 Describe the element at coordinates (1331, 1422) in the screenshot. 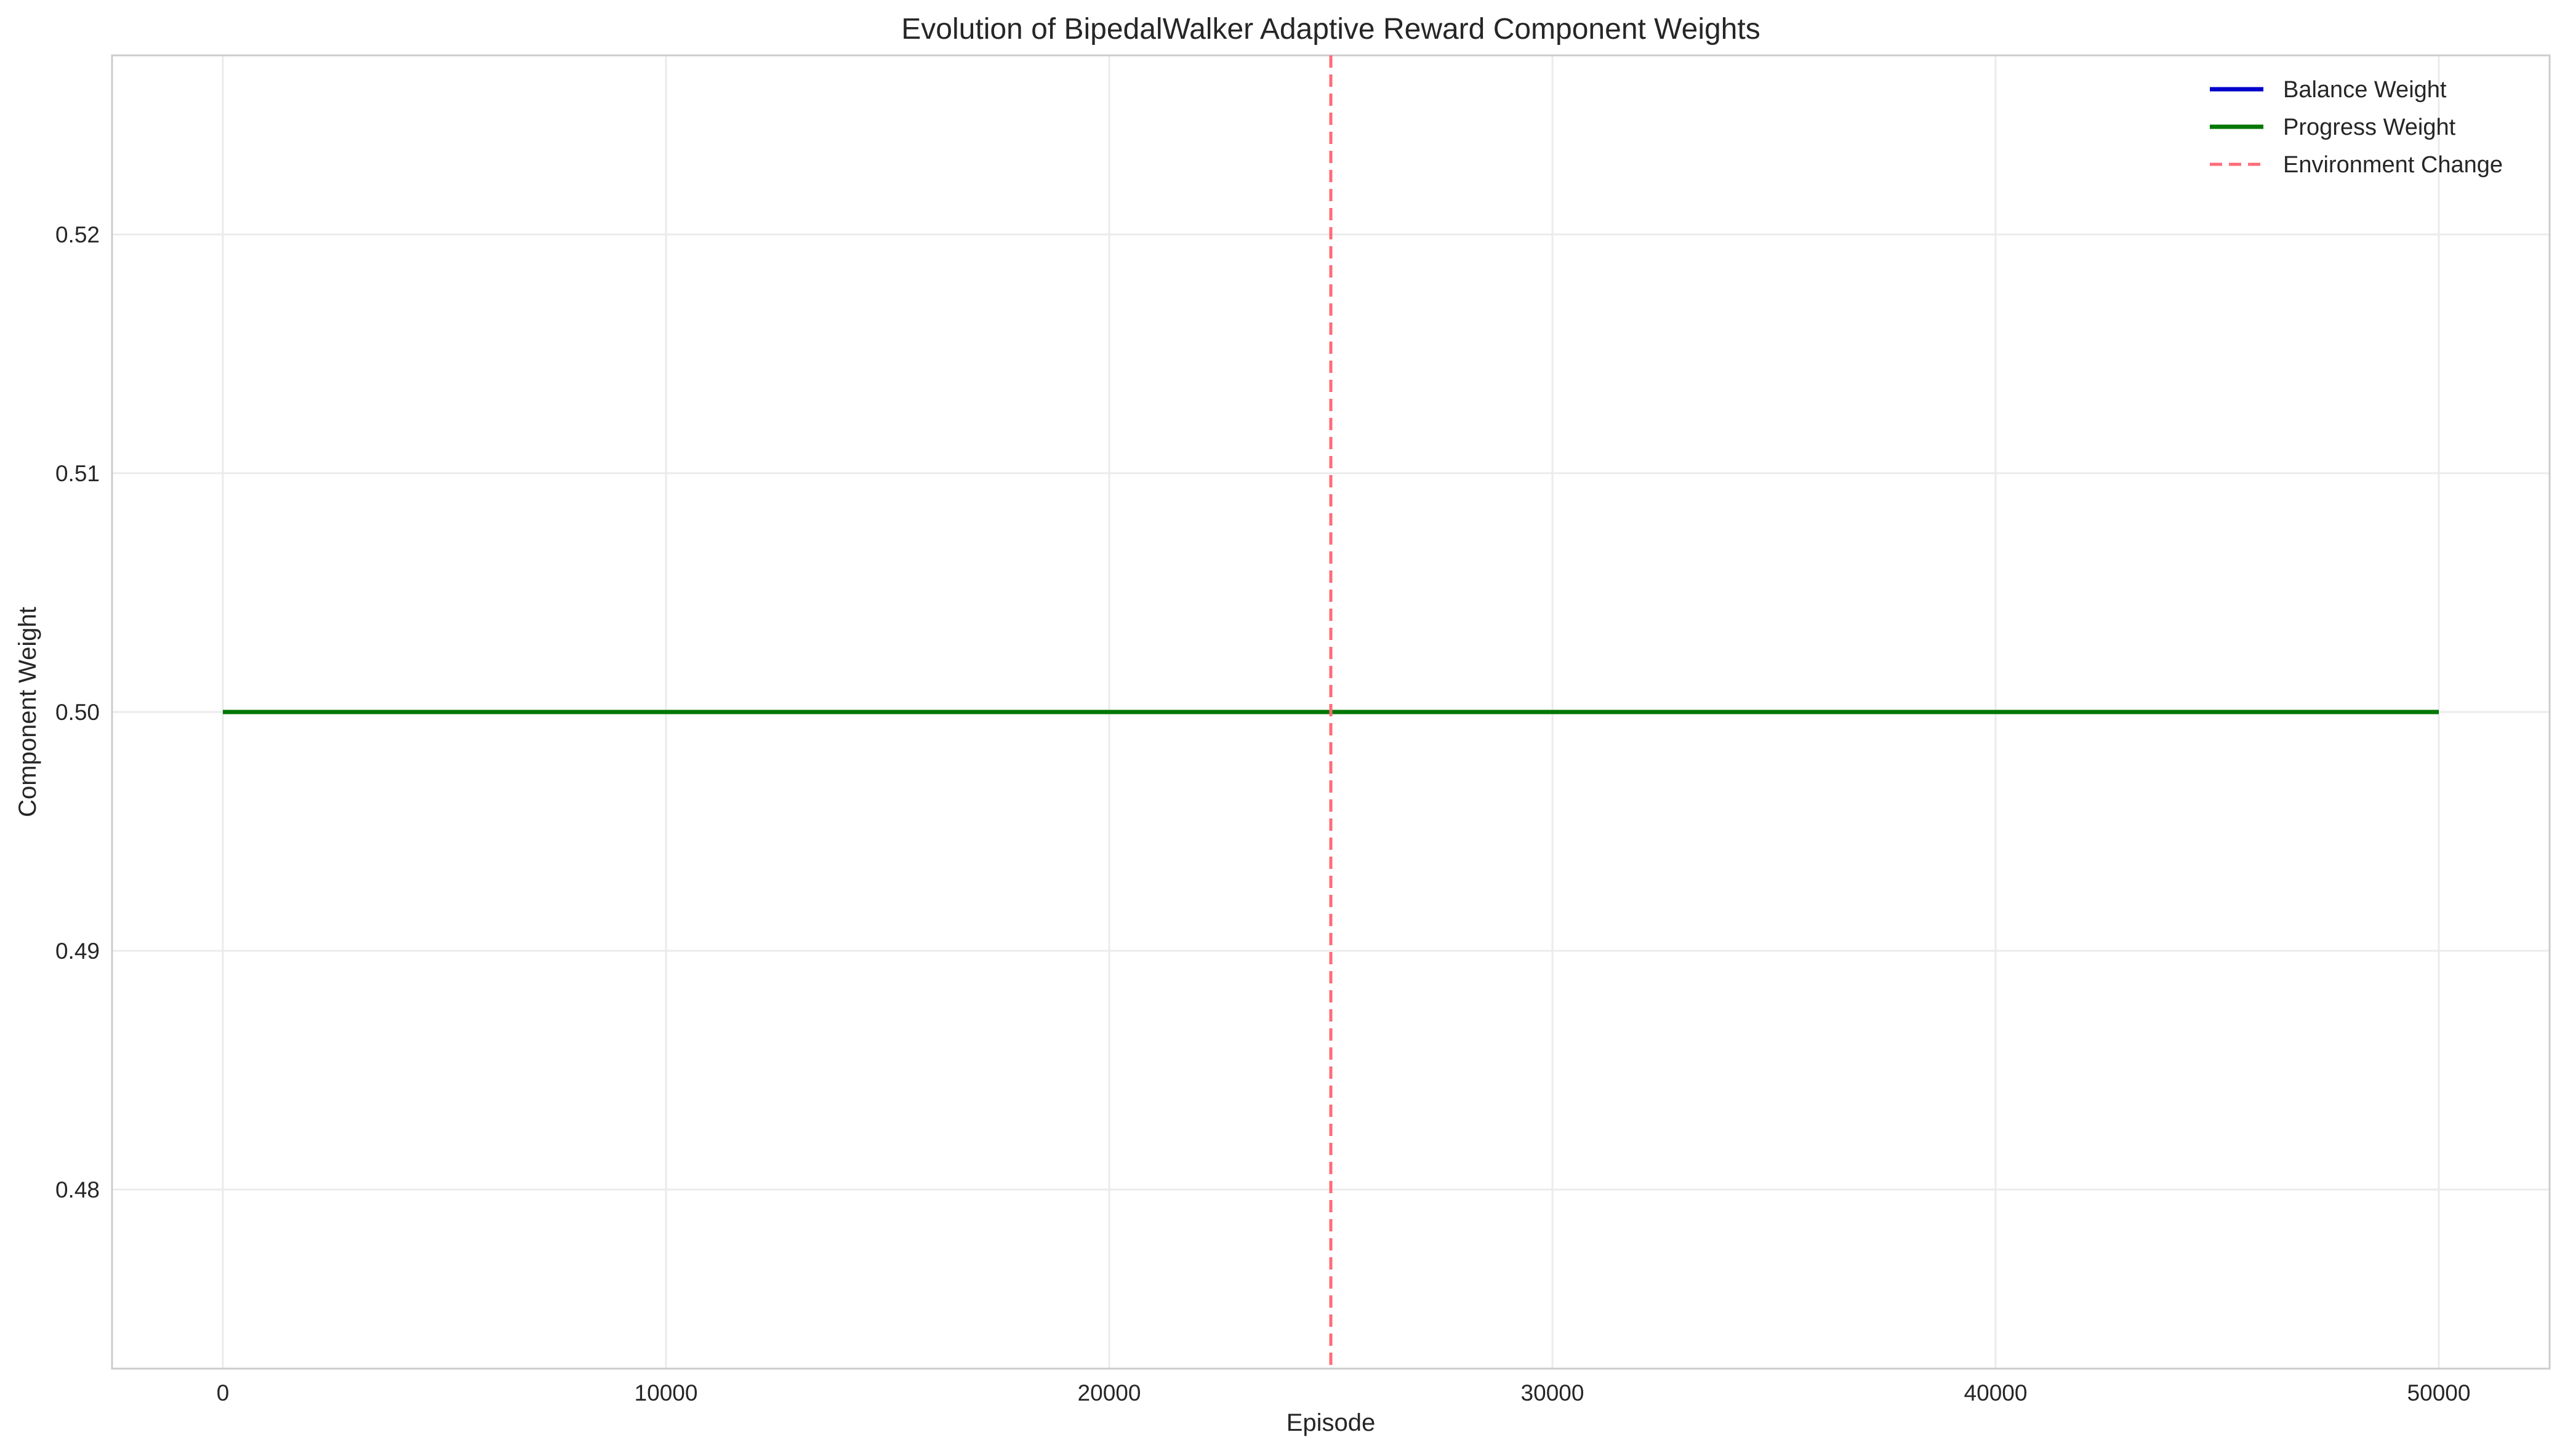

I see `x-axis-label: Episode` at that location.